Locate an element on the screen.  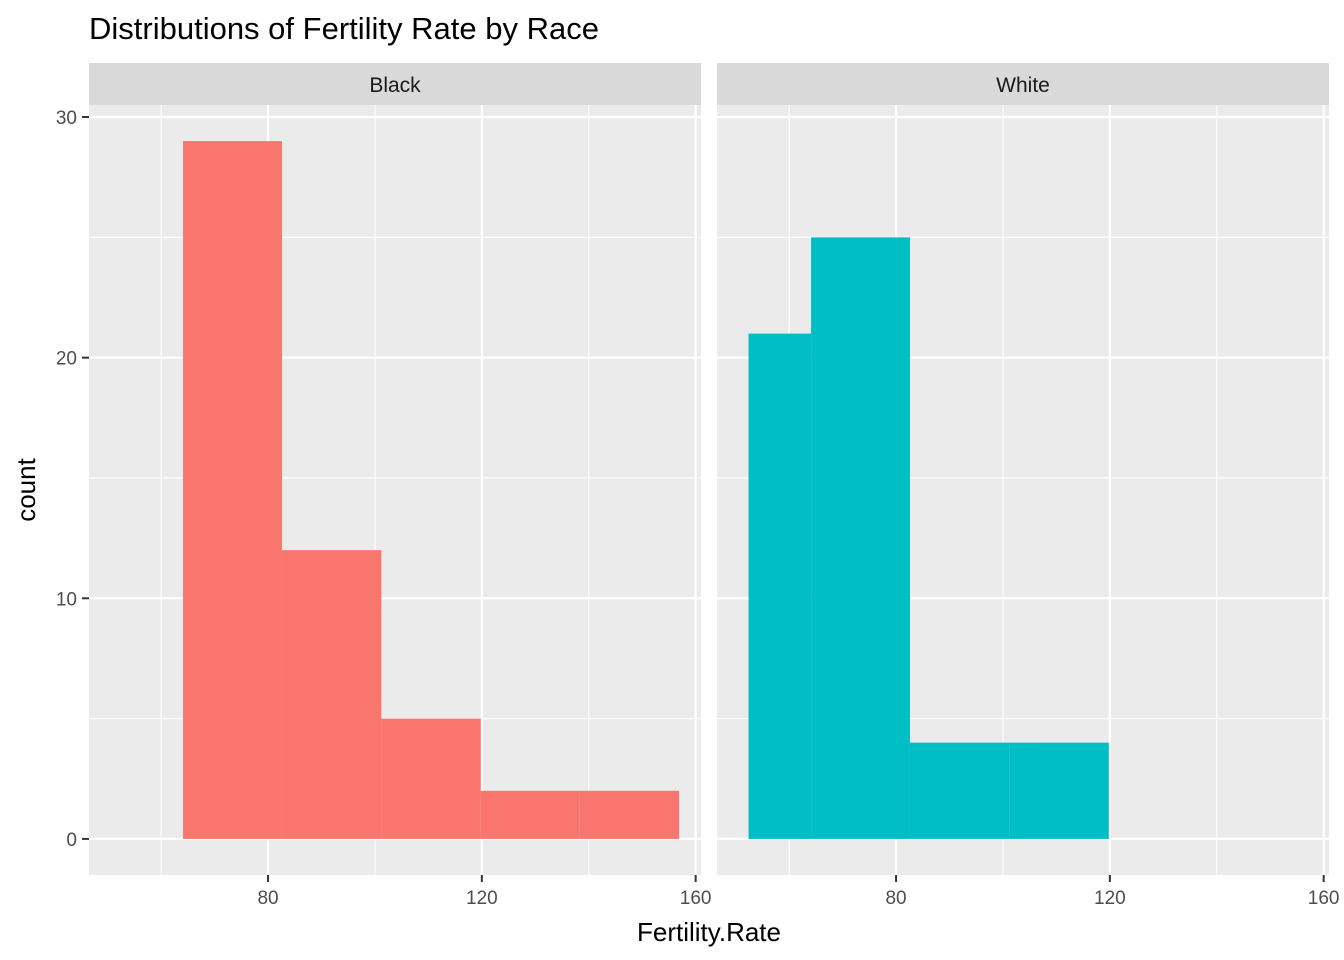
y-tick-label: 0 is located at coordinates (71, 840).